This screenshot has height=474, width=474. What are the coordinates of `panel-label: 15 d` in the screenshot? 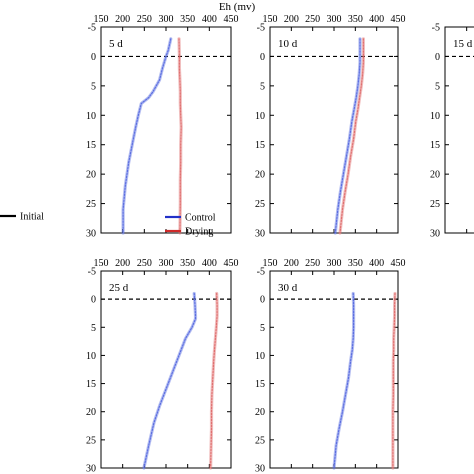 It's located at (463, 44).